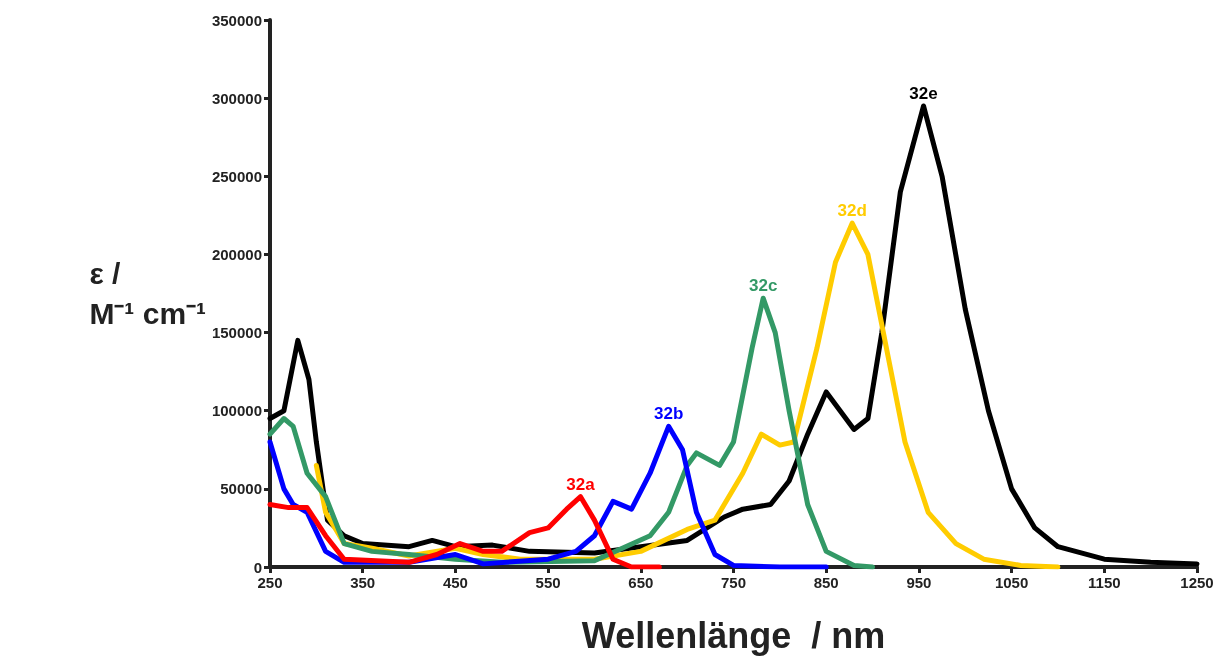 The width and height of the screenshot is (1232, 666). I want to click on x-axis-title: Wellenlänge / nm, so click(733, 635).